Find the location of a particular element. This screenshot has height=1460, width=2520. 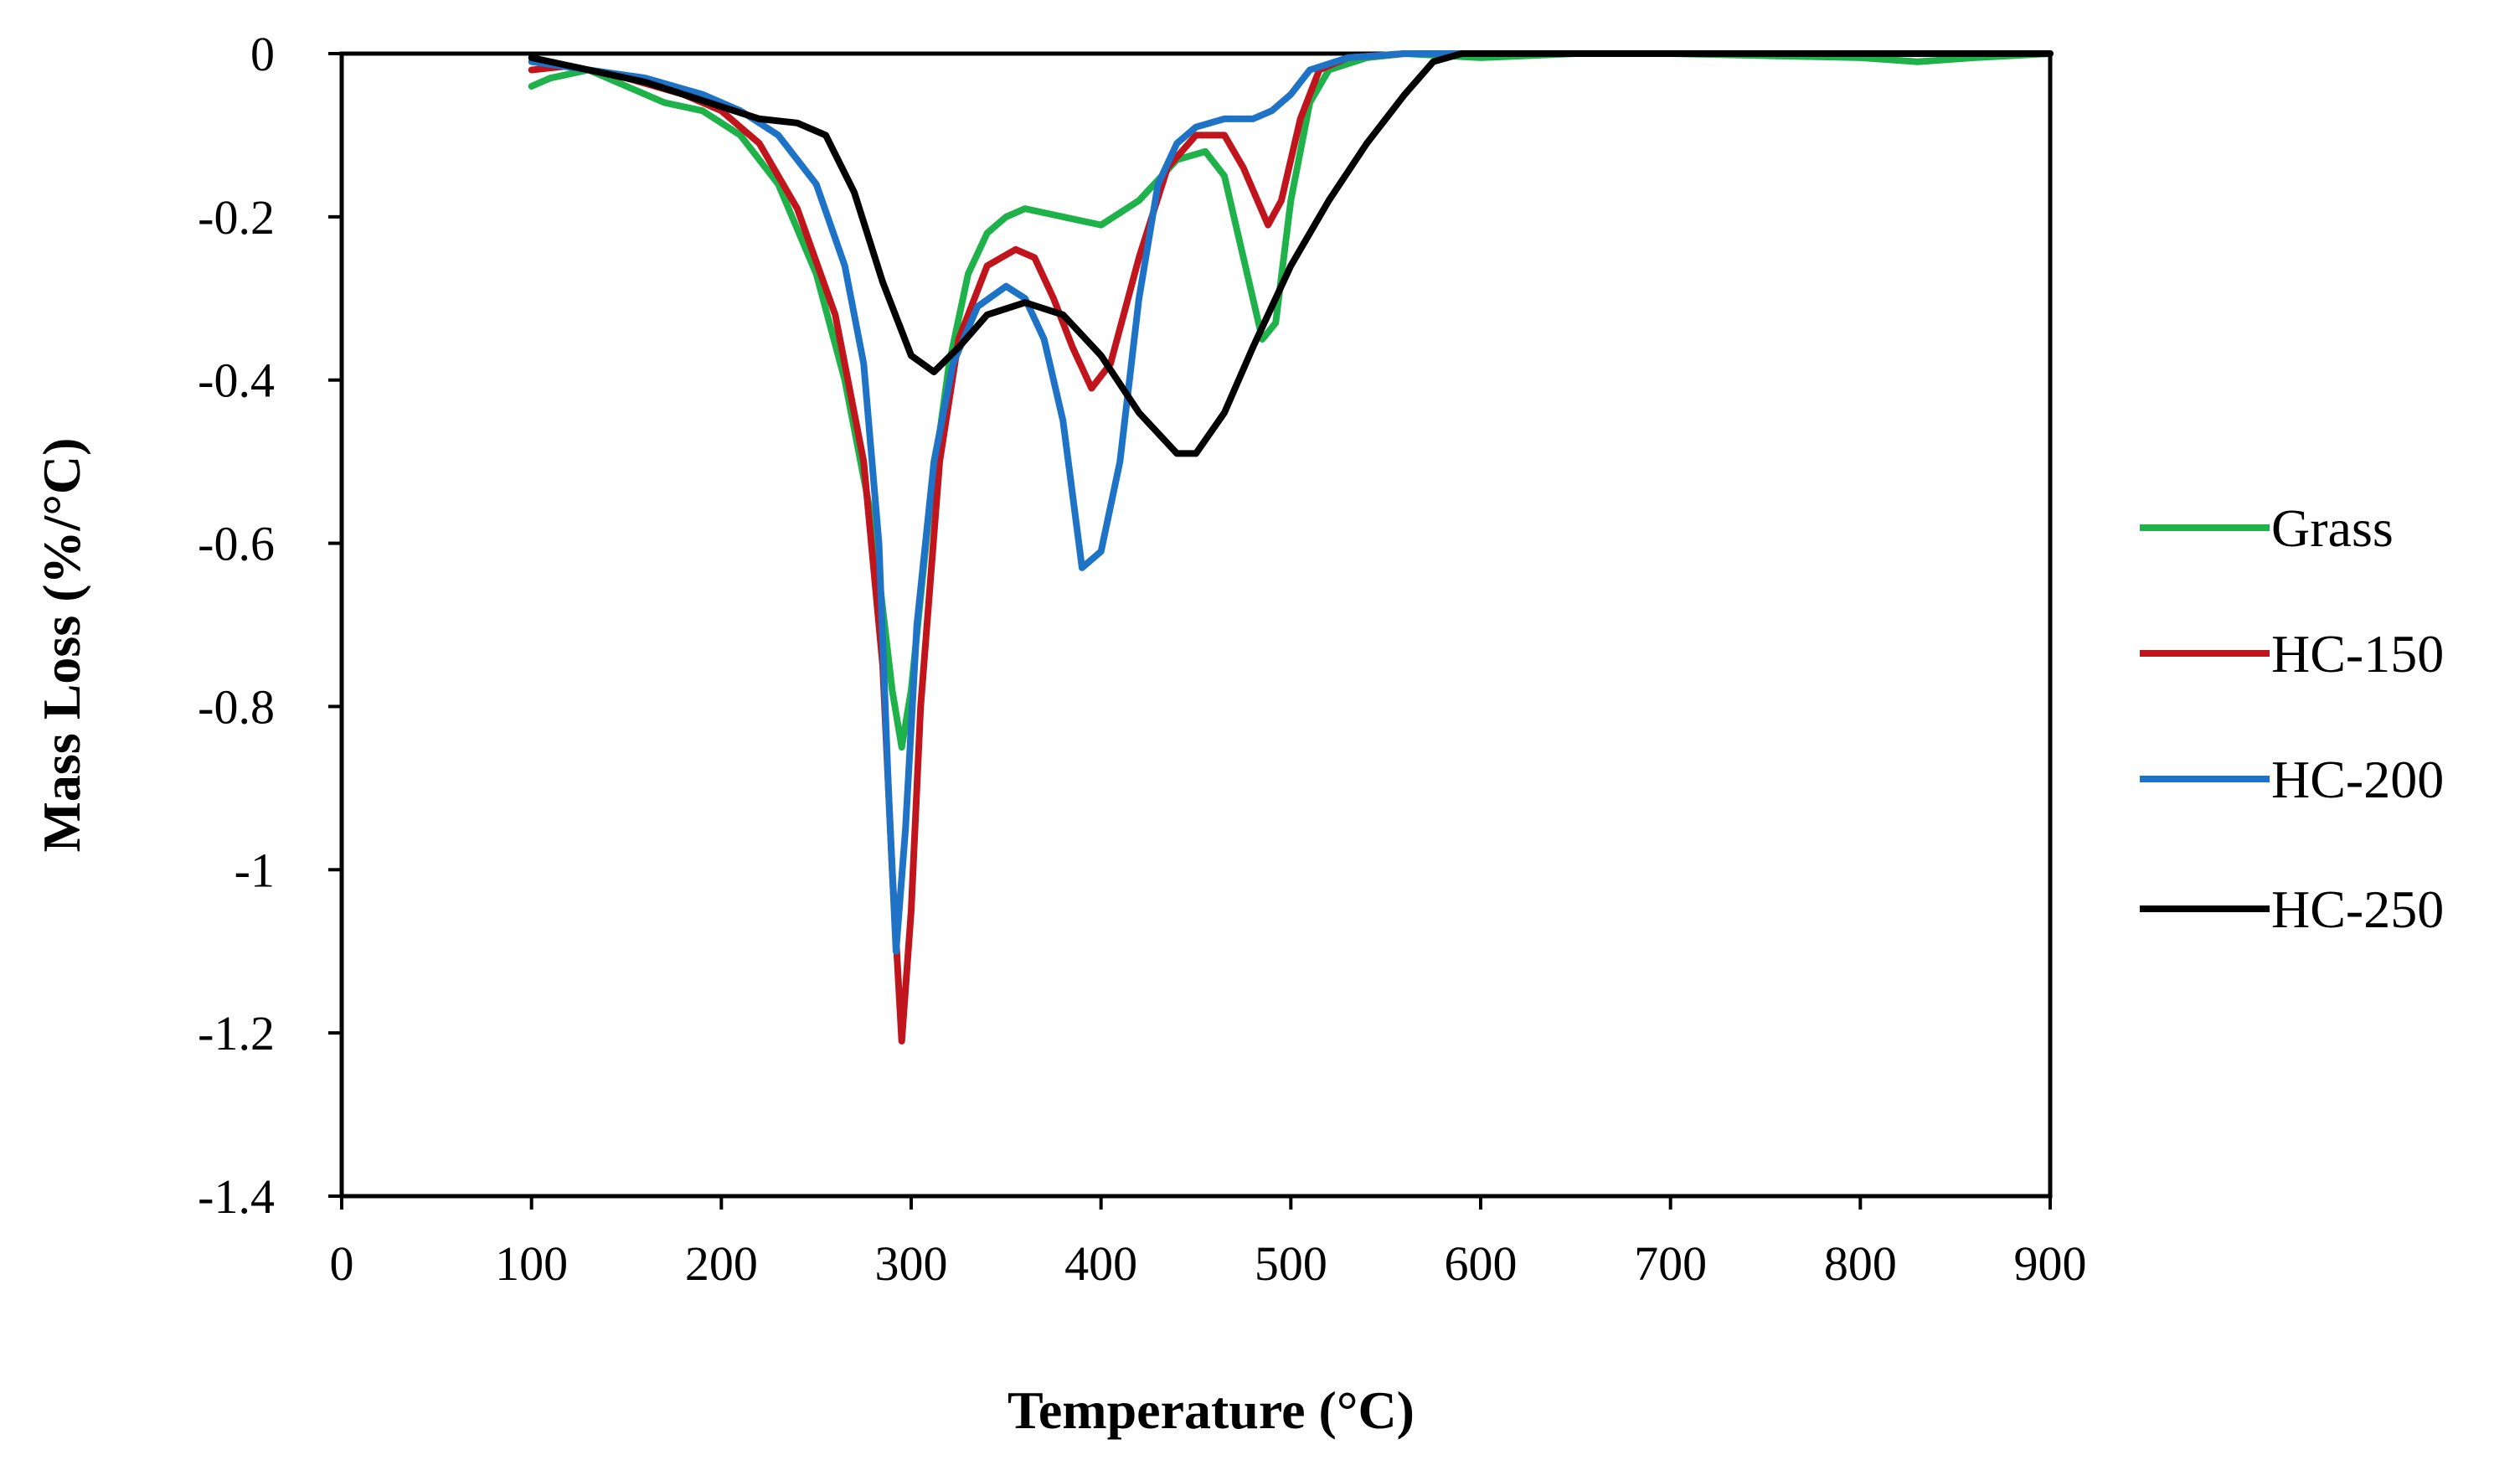

x-tick-label: 700 is located at coordinates (1670, 1263).